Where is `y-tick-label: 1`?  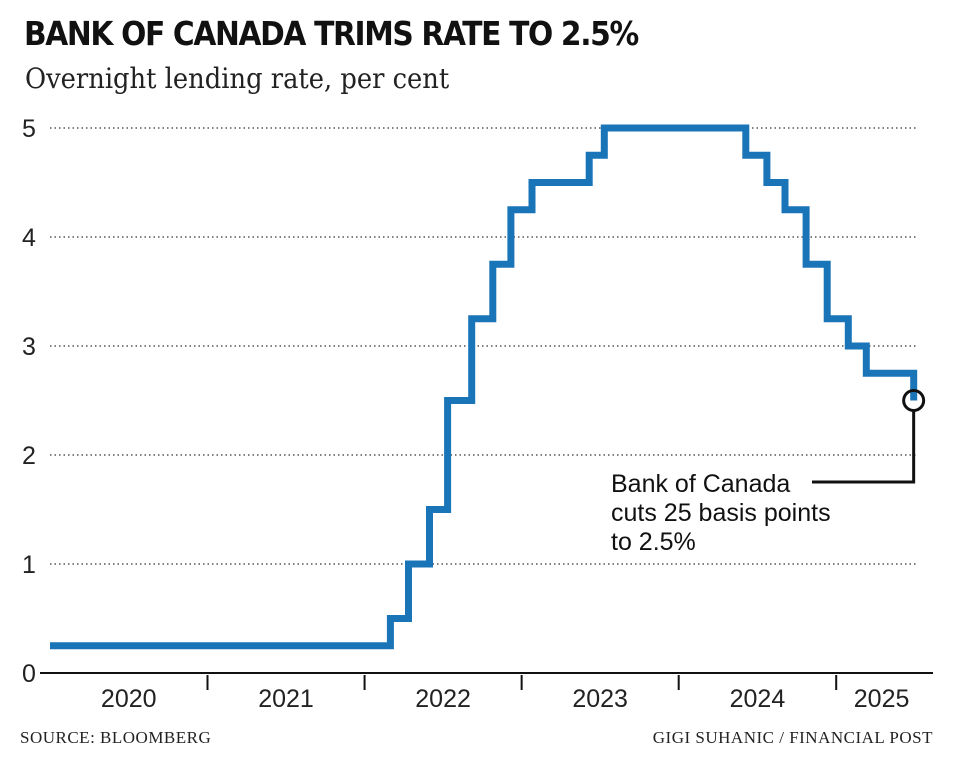
y-tick-label: 1 is located at coordinates (29, 565).